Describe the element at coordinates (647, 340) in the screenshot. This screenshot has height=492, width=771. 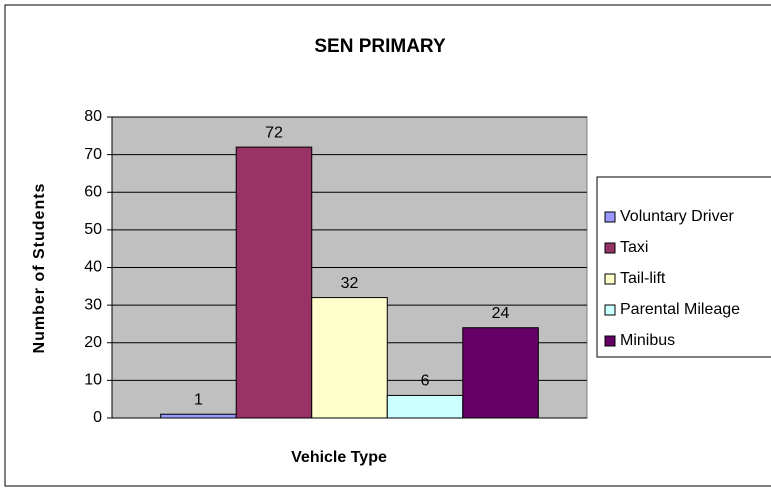
I see `legend-label: Minibus` at that location.